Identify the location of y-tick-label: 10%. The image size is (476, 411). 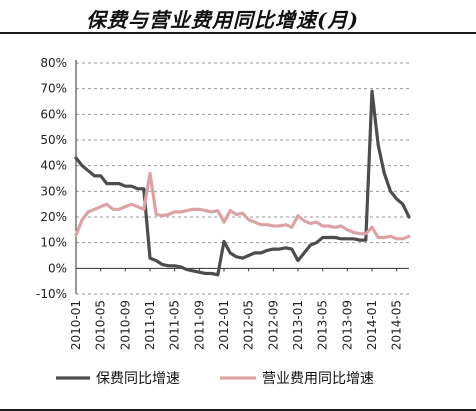
(53, 243).